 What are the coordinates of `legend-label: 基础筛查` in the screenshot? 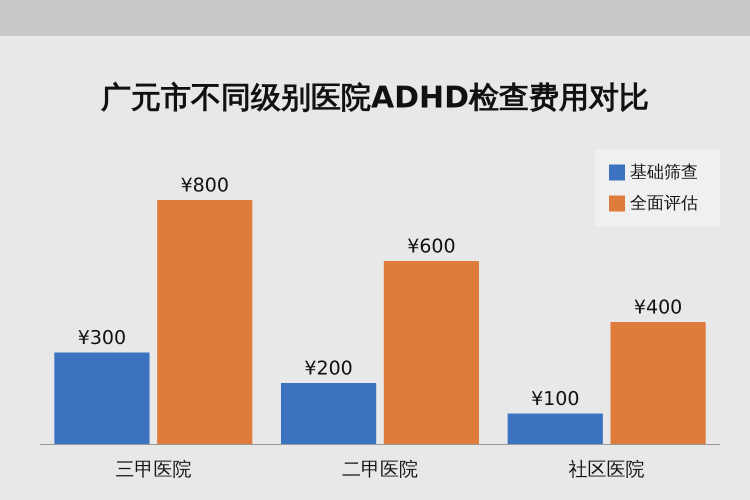 It's located at (664, 172).